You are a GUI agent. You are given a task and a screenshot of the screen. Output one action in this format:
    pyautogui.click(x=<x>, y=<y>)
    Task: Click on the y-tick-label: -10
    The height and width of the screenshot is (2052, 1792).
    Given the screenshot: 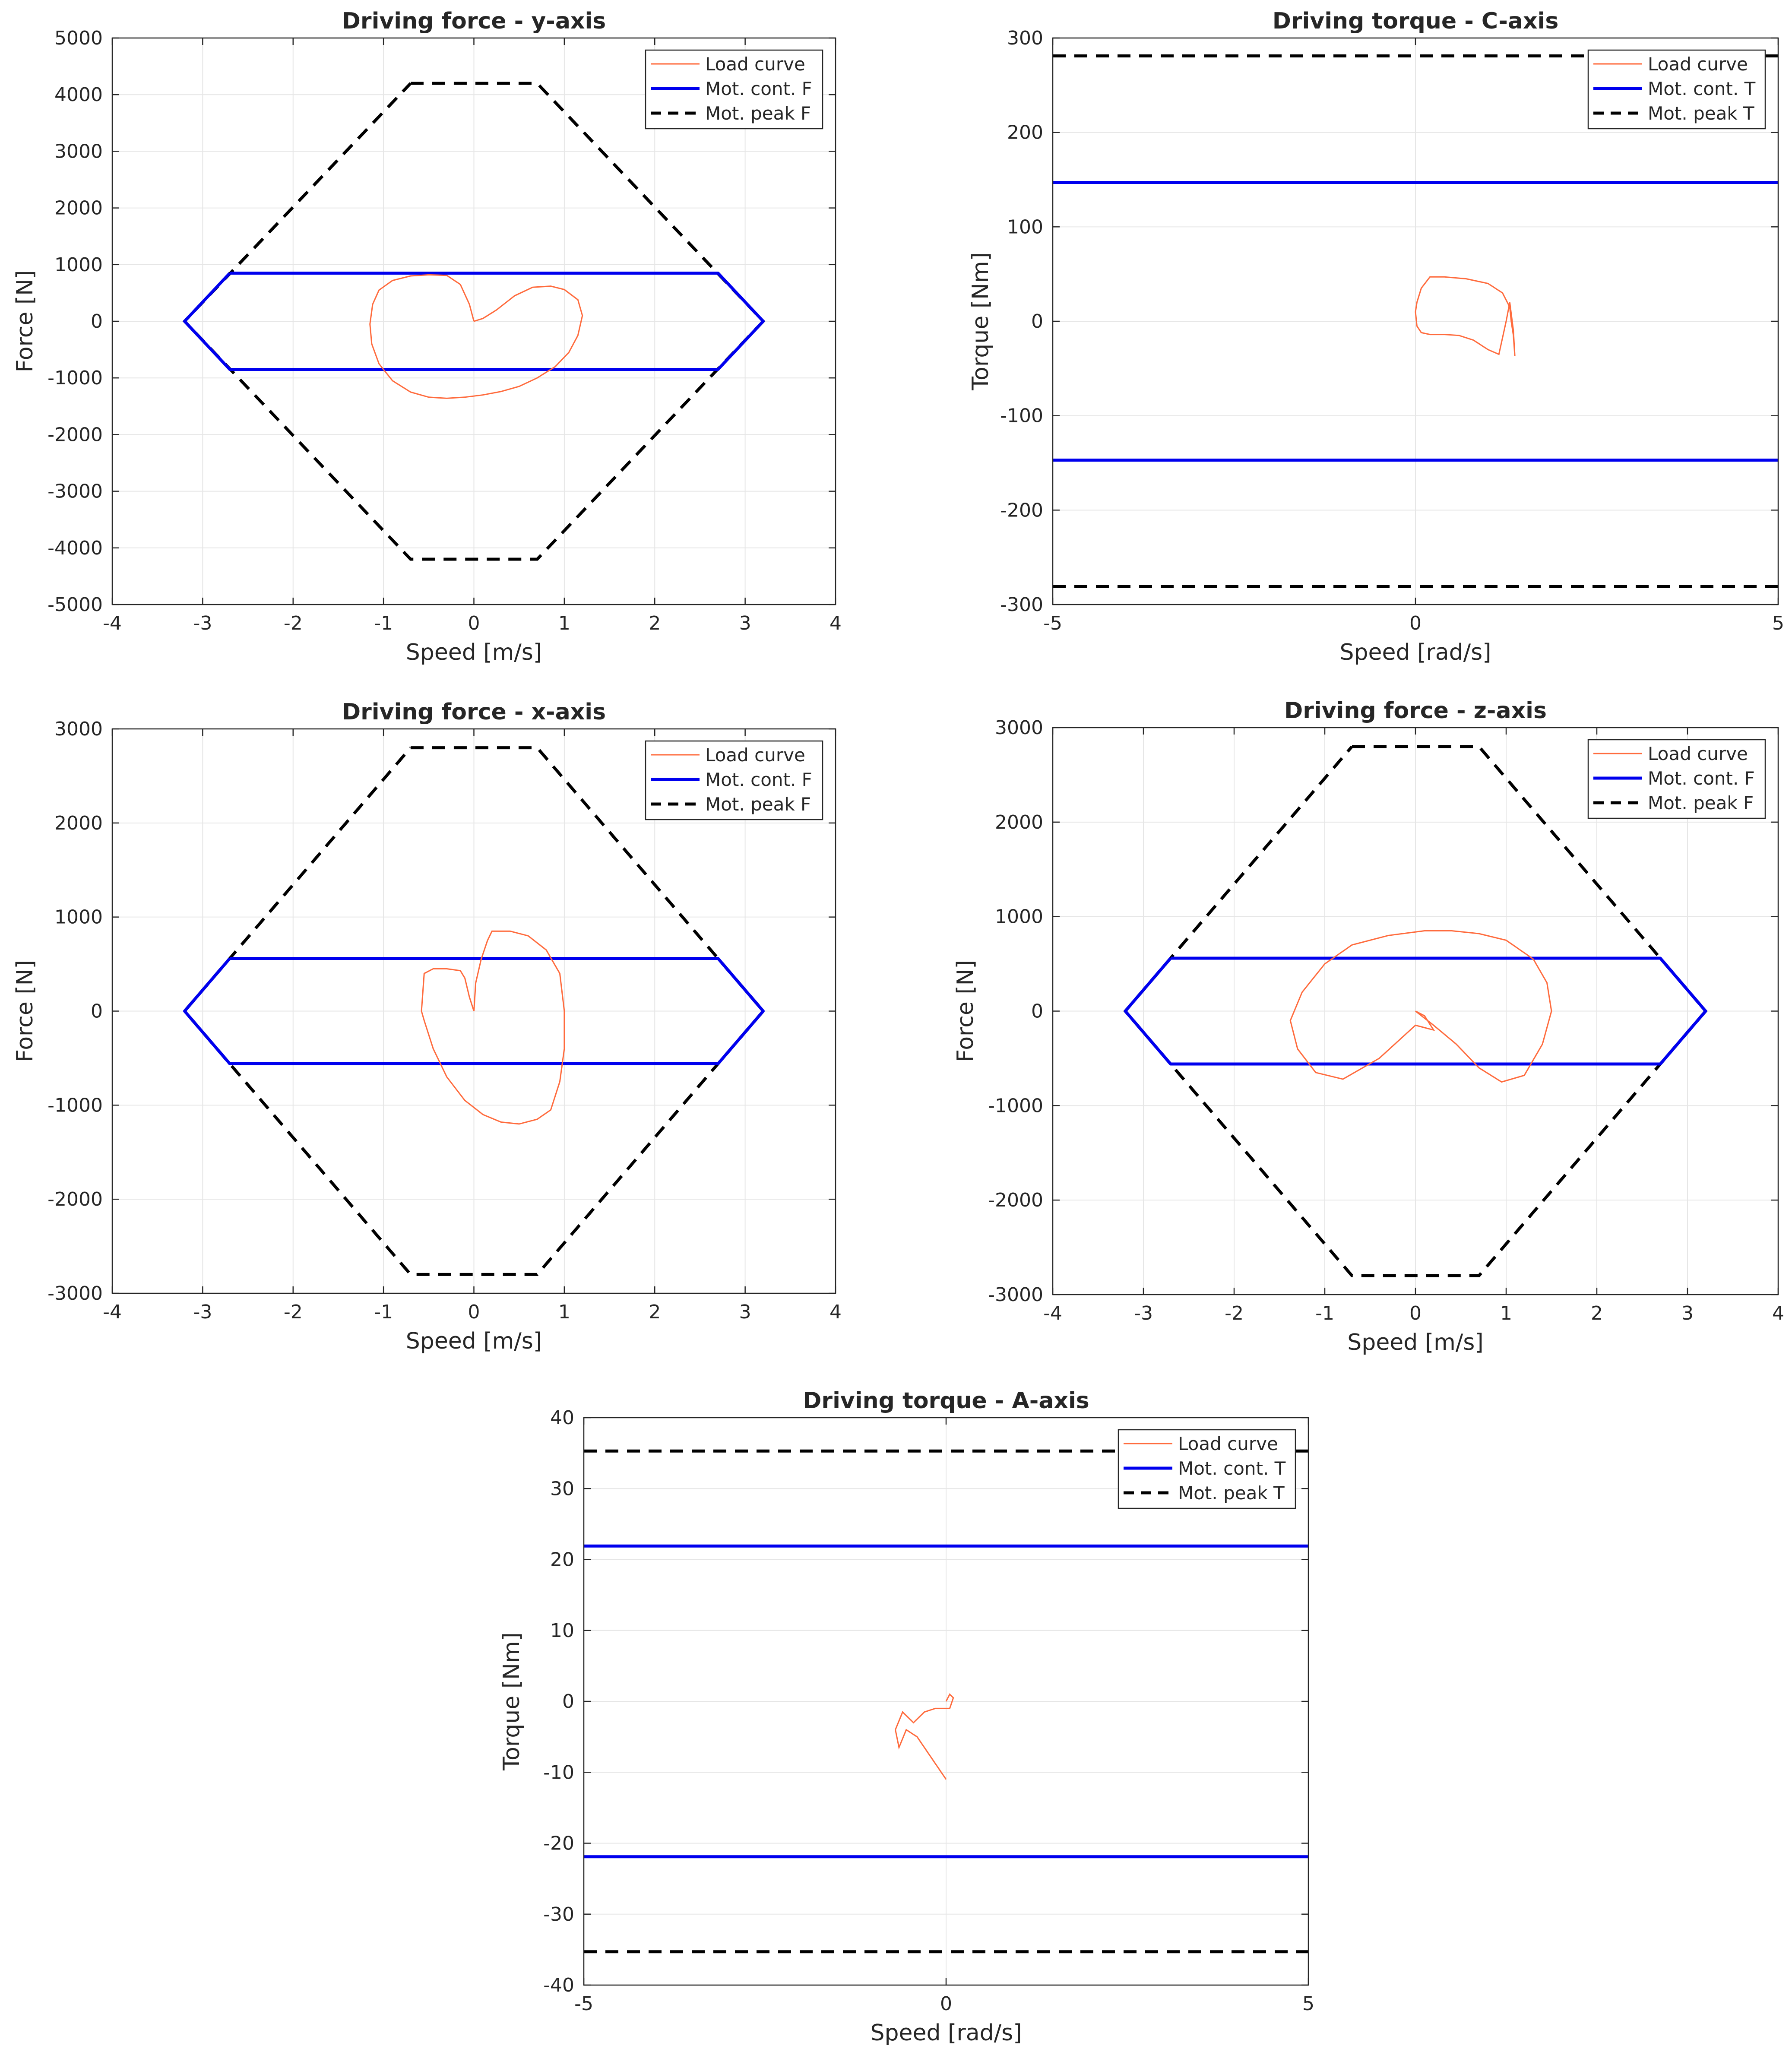 What is the action you would take?
    pyautogui.click(x=558, y=1772)
    